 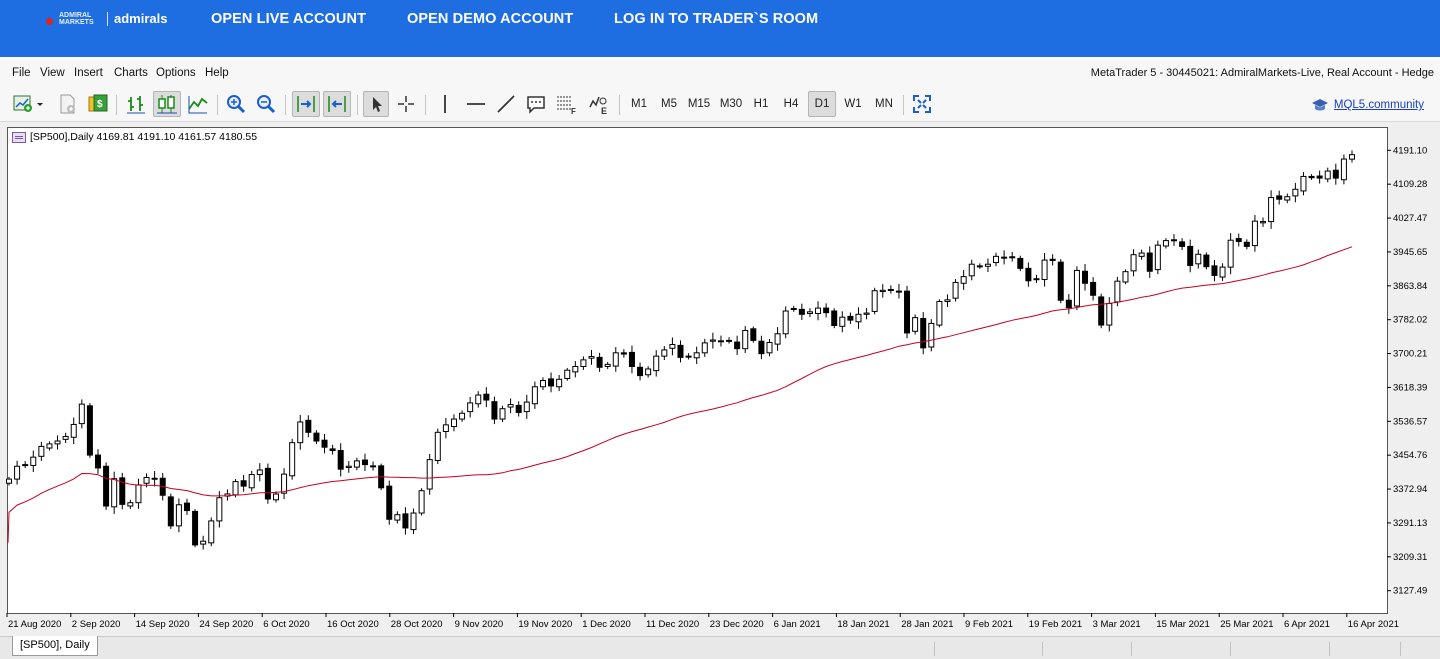 What do you see at coordinates (52, 73) in the screenshot?
I see `menu-view: View` at bounding box center [52, 73].